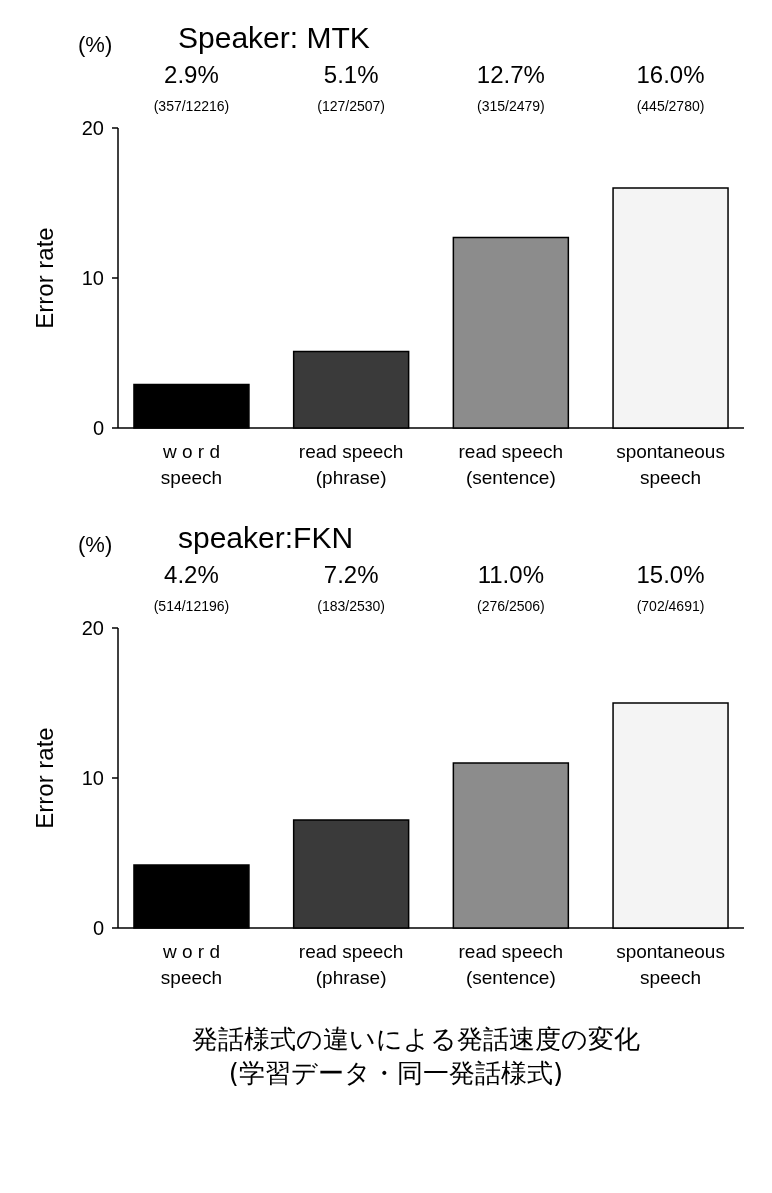 The width and height of the screenshot is (772, 1193). Describe the element at coordinates (396, 1073) in the screenshot. I see `text: (学習データ・同一発話様式)` at that location.